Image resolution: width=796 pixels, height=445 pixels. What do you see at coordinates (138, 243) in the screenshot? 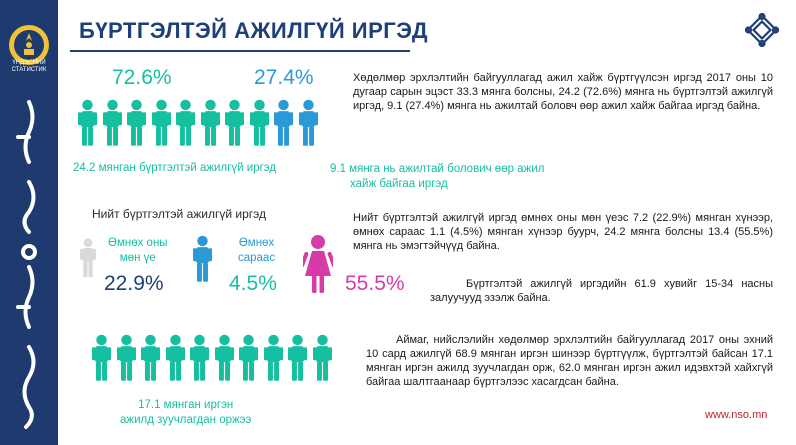
I see `same-period-label-line-1: Өмнөх оны` at bounding box center [138, 243].